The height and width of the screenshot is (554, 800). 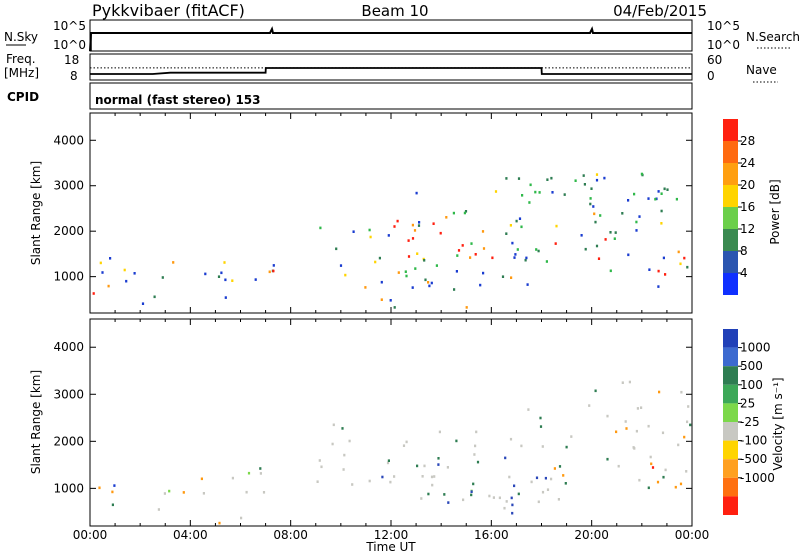 What do you see at coordinates (730, 196) in the screenshot?
I see `power-cbar-segment` at bounding box center [730, 196].